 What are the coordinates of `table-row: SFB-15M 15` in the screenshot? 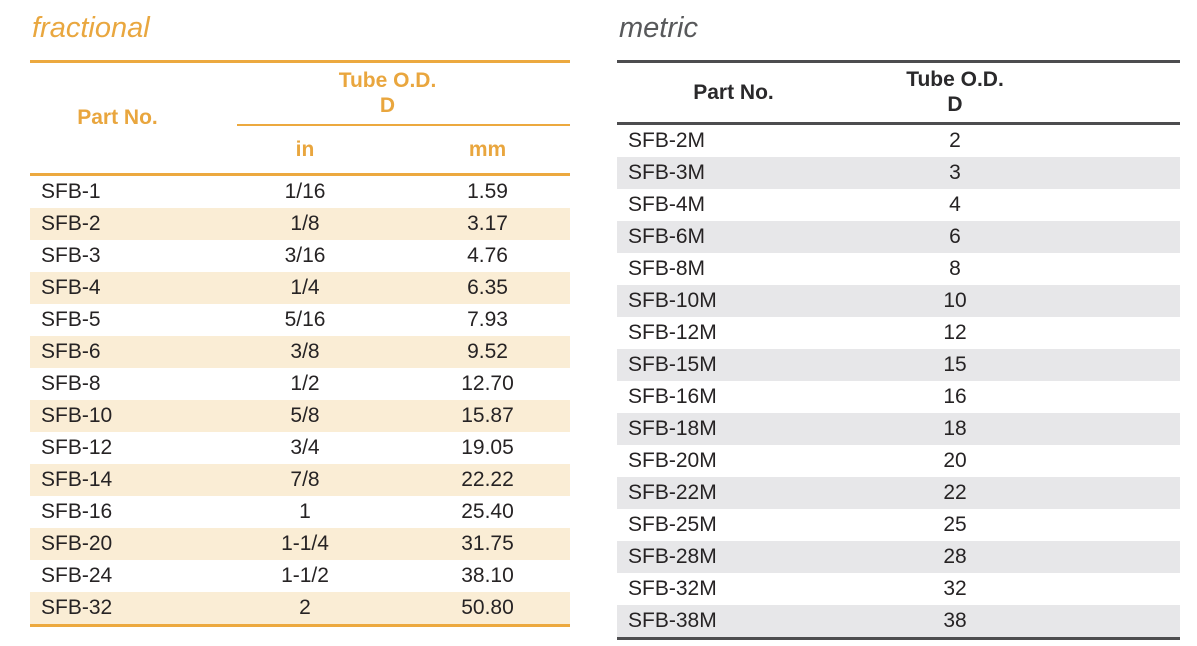 It's located at (898, 365).